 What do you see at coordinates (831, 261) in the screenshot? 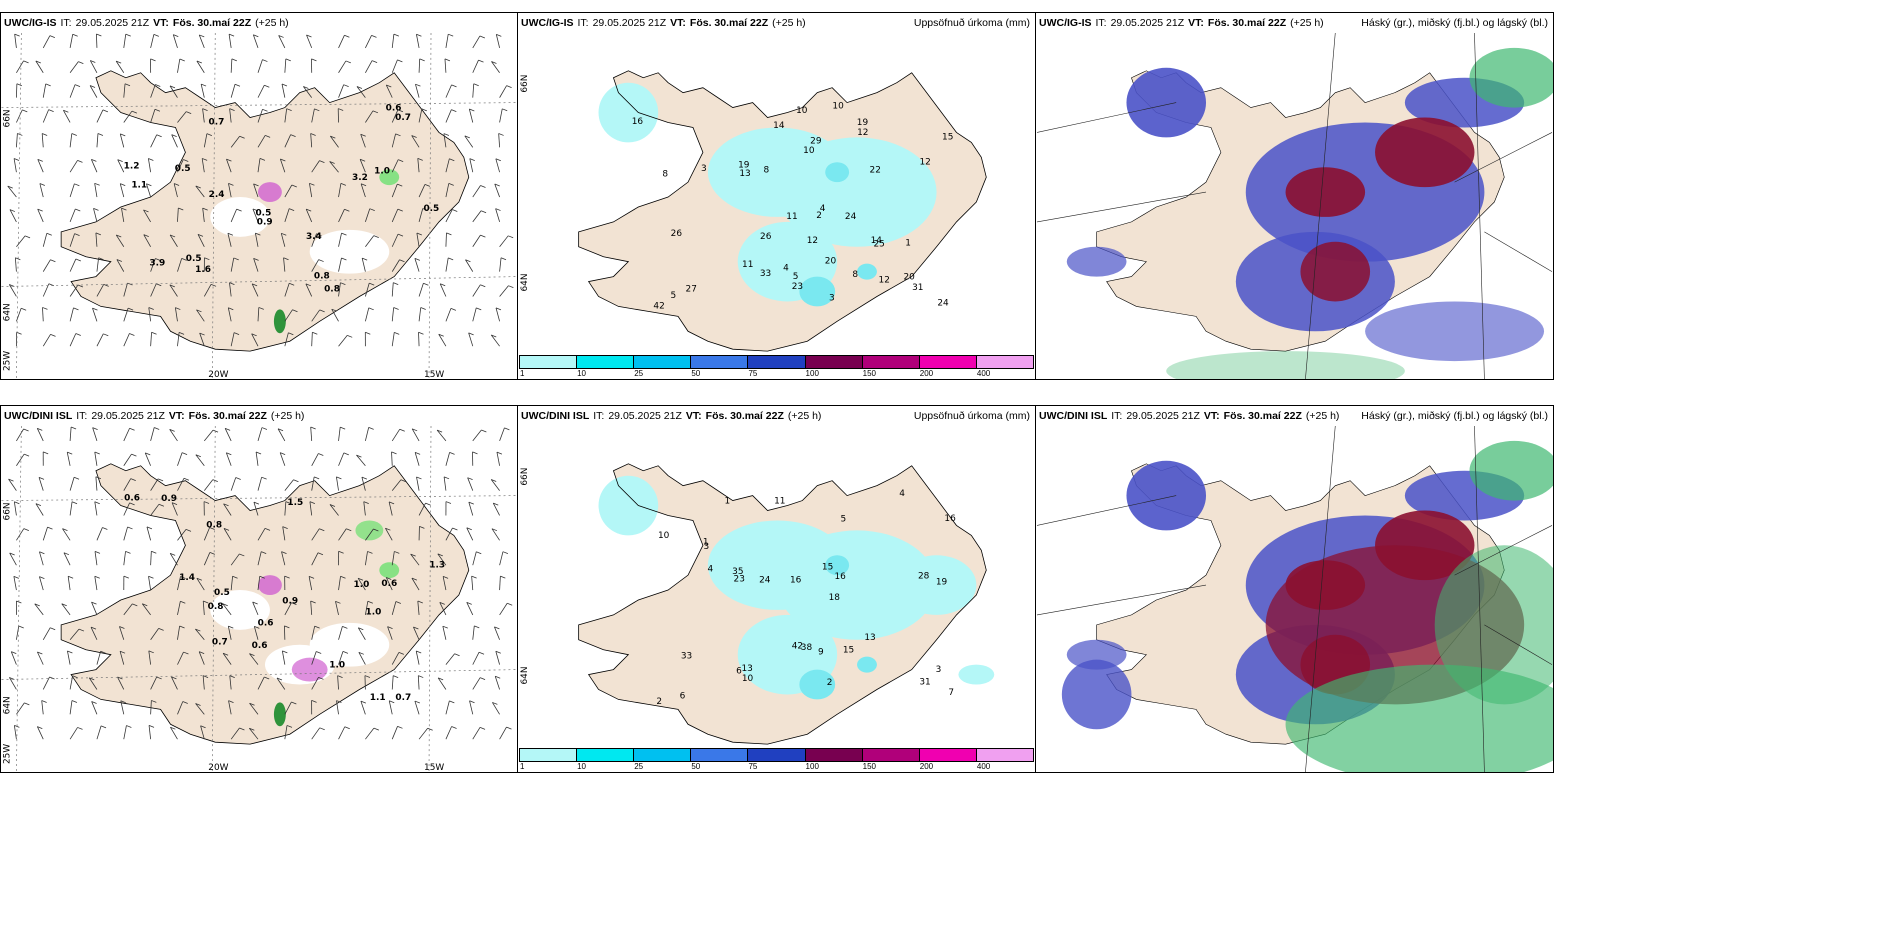
I see `value-label: 20` at bounding box center [831, 261].